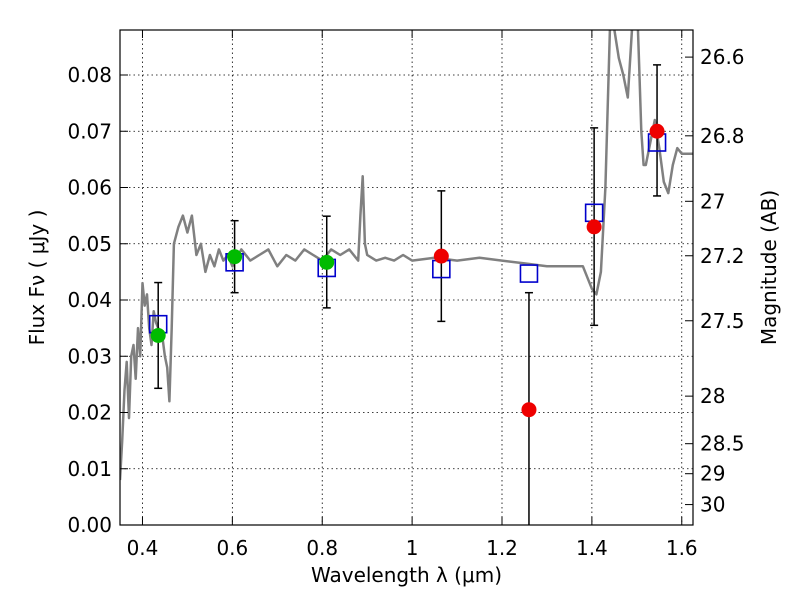 The width and height of the screenshot is (800, 600). I want to click on y-tick-labels: 0.00 0.01 0.02 0.03 0.04 0.05 0.06 0.07 0.08, so click(89, 300).